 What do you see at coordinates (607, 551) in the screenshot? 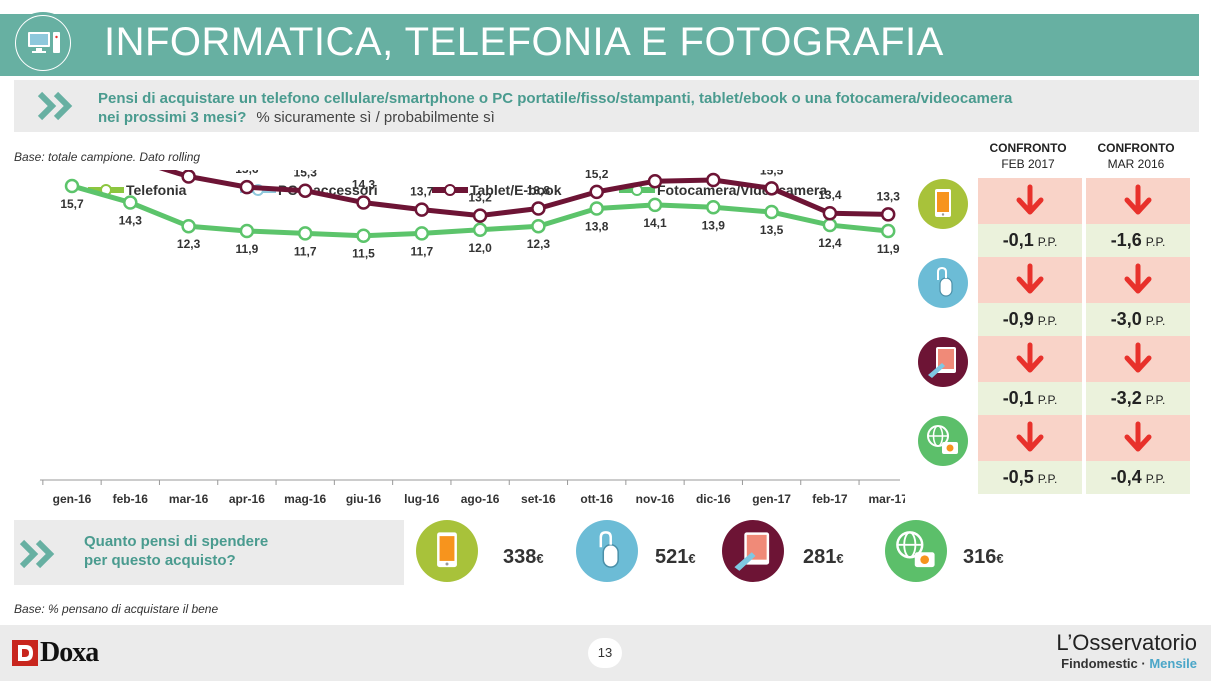
I see `mouse-icon` at bounding box center [607, 551].